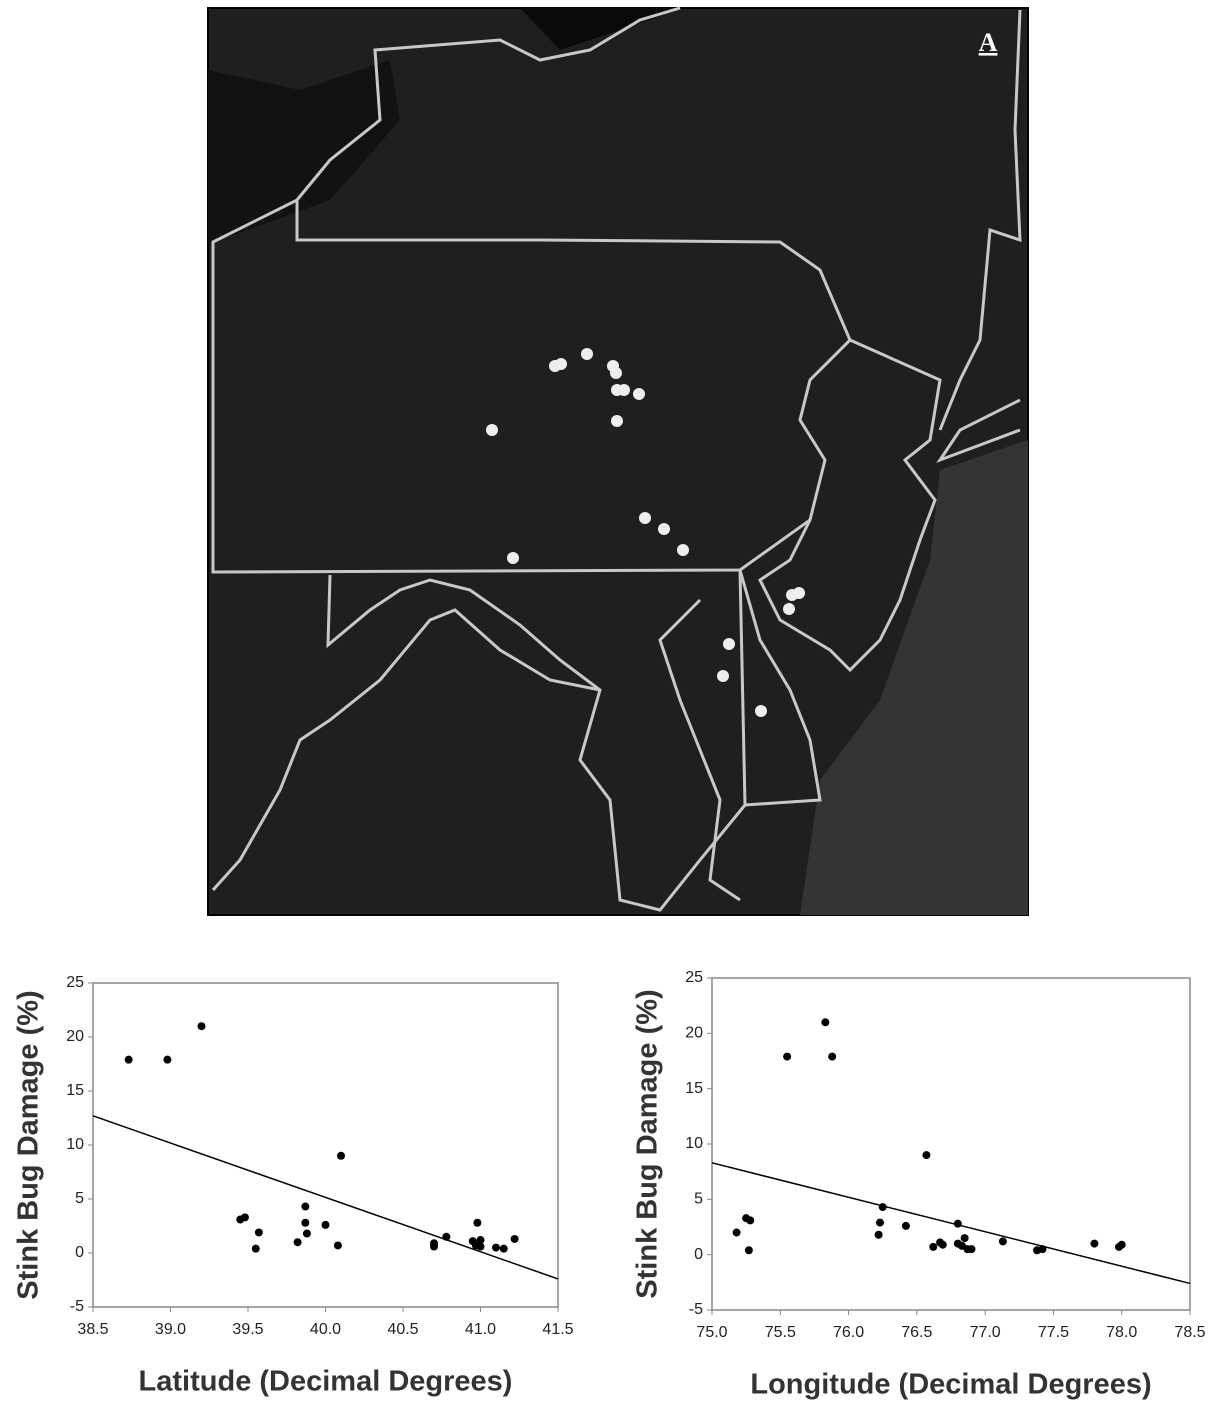 The height and width of the screenshot is (1404, 1217). What do you see at coordinates (402, 1329) in the screenshot?
I see `x-tick-label: 40.5` at bounding box center [402, 1329].